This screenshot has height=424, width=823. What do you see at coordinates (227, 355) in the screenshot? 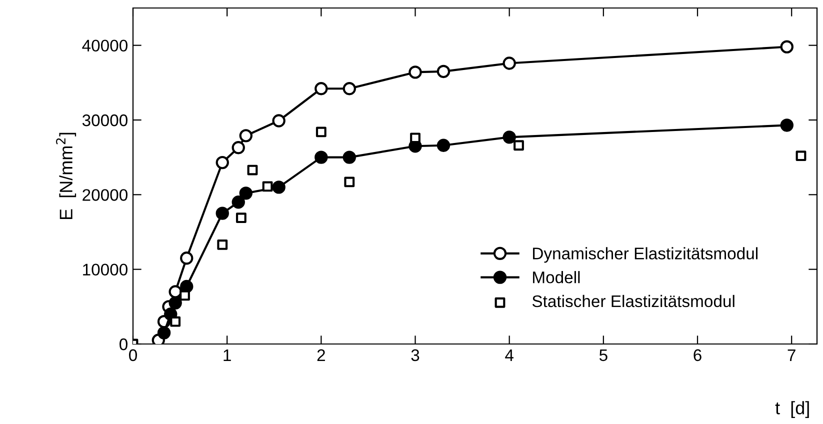
I see `x-tick-label: 1` at bounding box center [227, 355].